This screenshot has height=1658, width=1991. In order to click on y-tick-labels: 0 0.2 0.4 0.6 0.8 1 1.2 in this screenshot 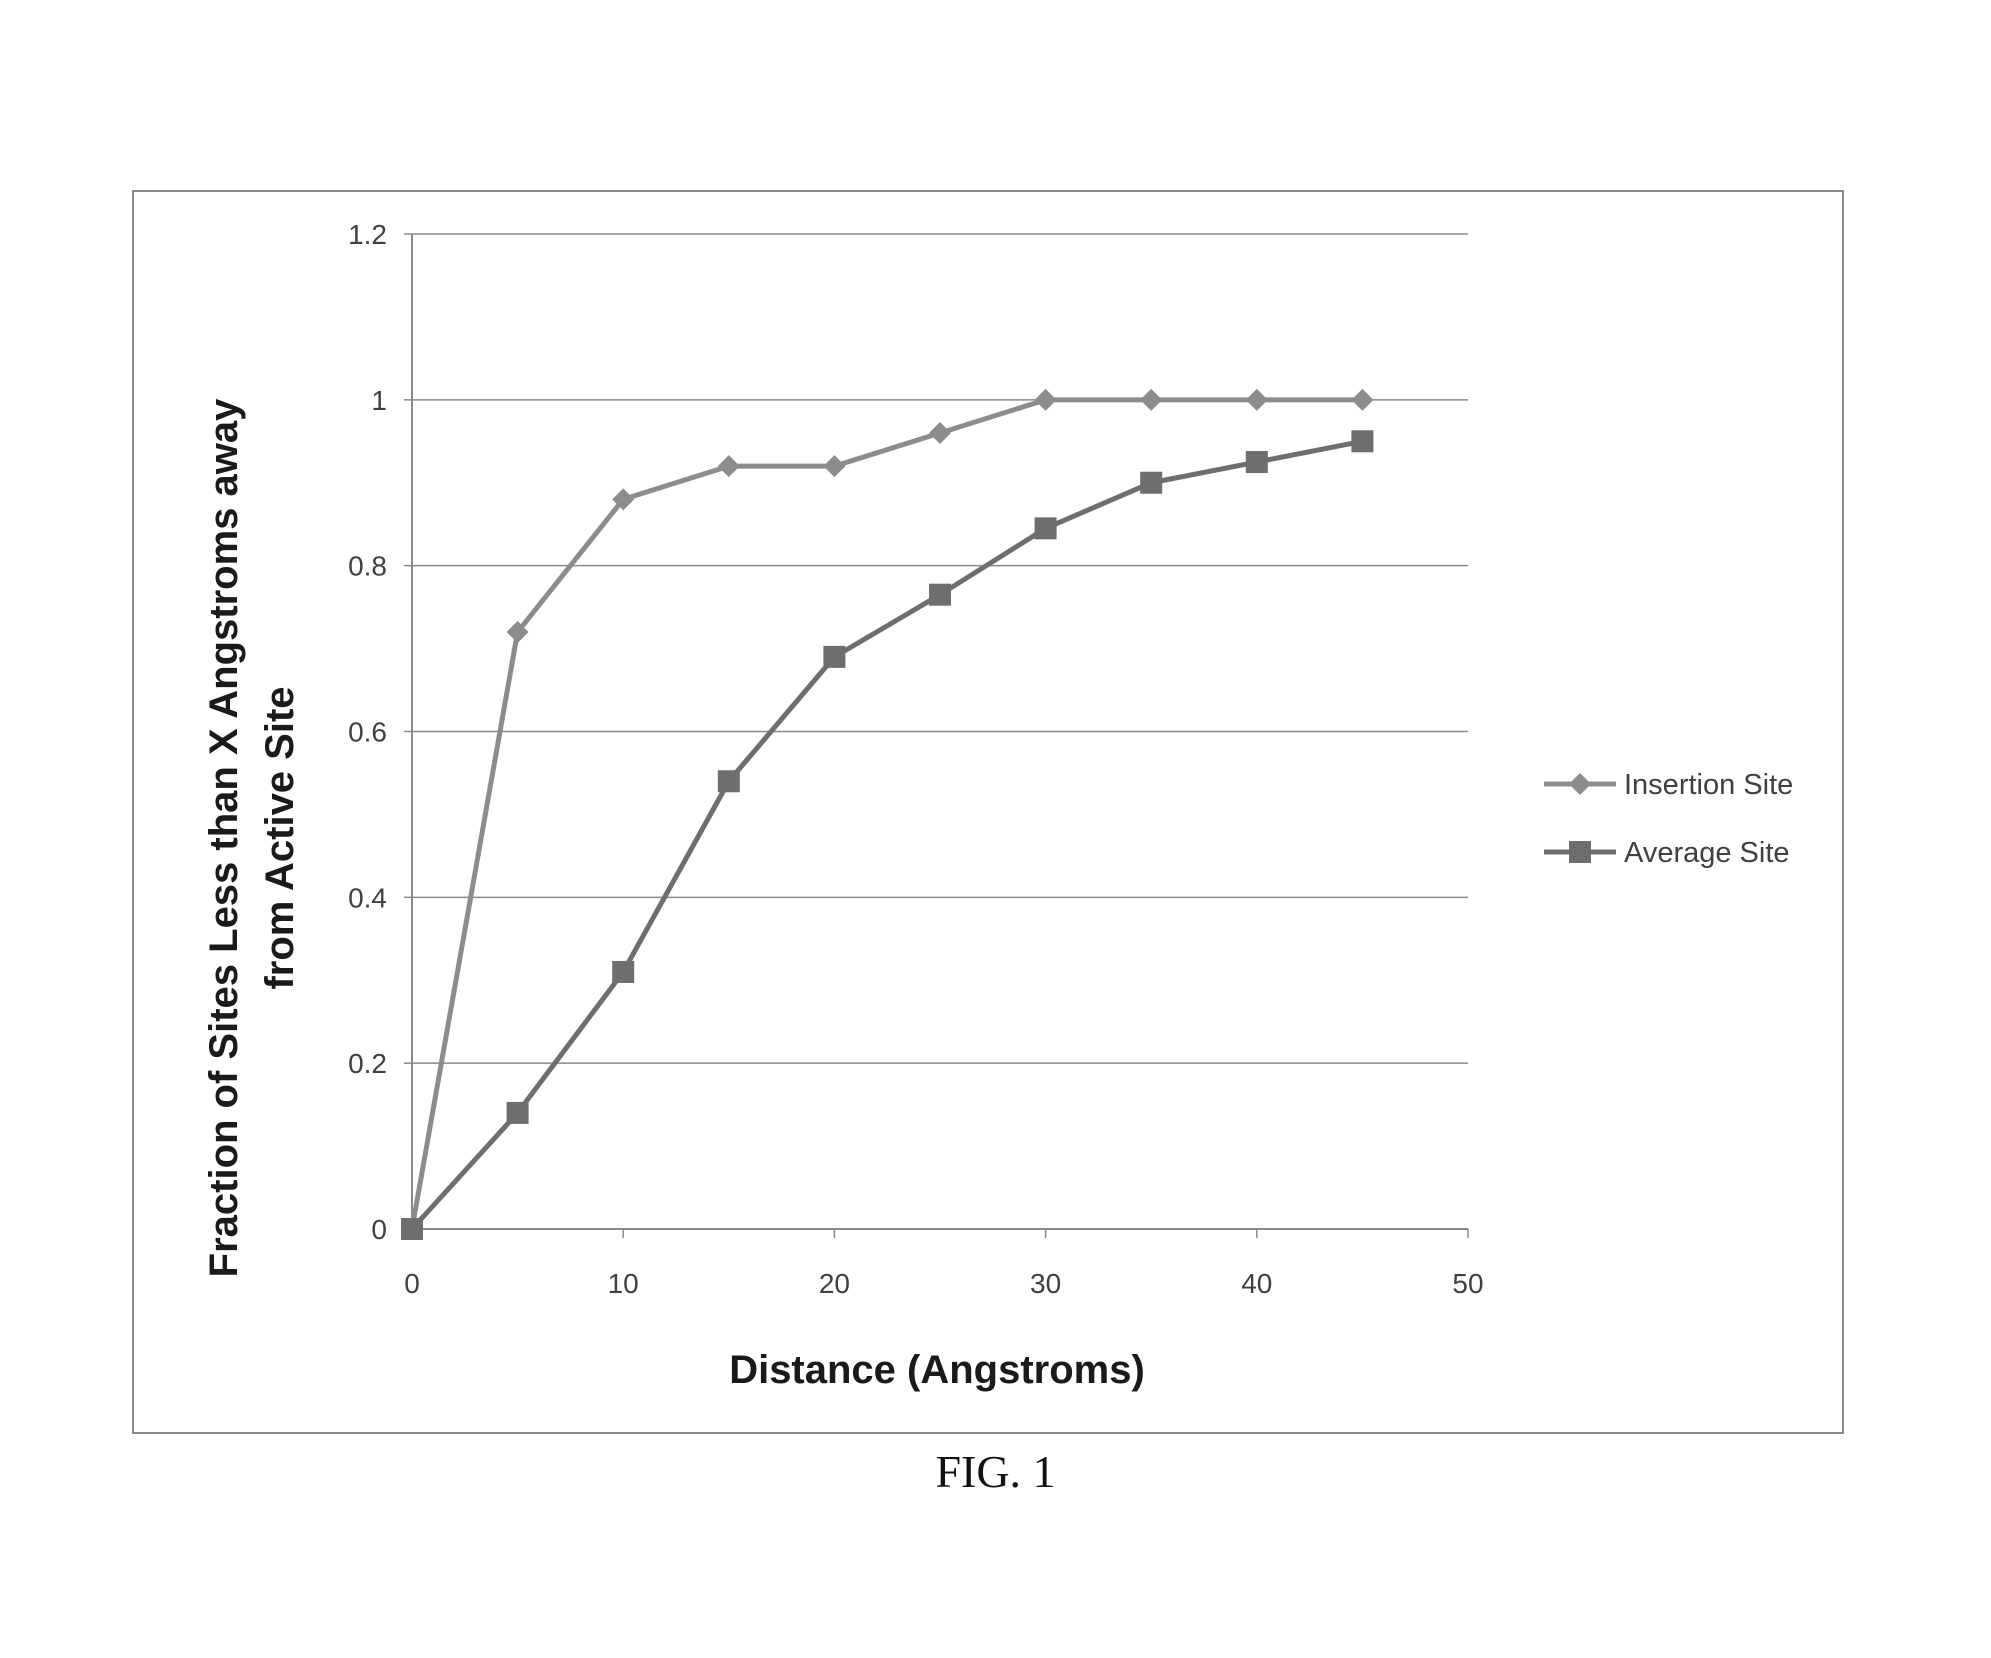, I will do `click(367, 732)`.